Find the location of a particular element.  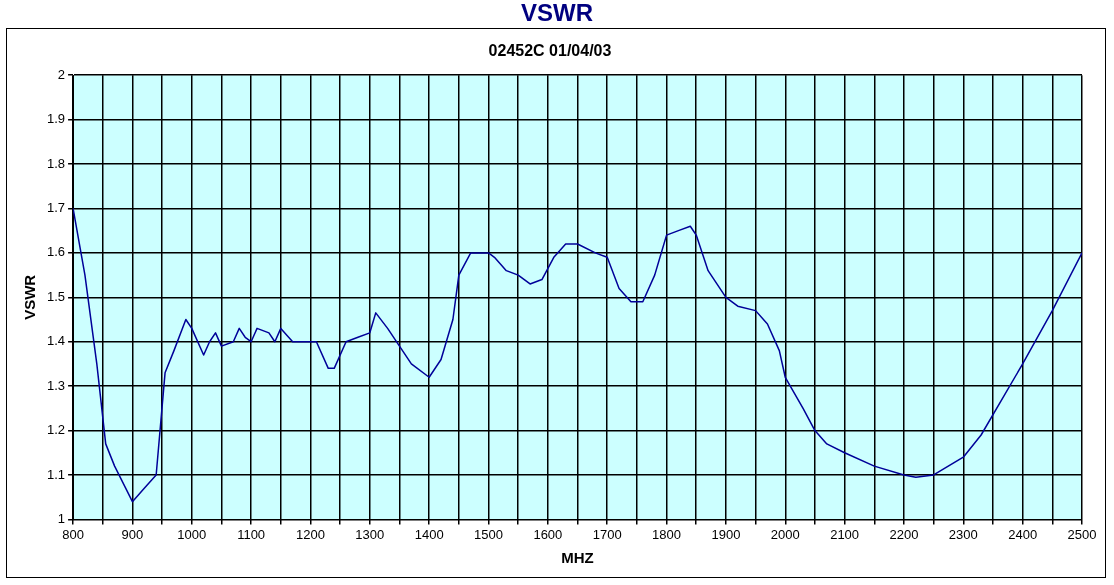

x-tick-label: 2000 is located at coordinates (785, 534).